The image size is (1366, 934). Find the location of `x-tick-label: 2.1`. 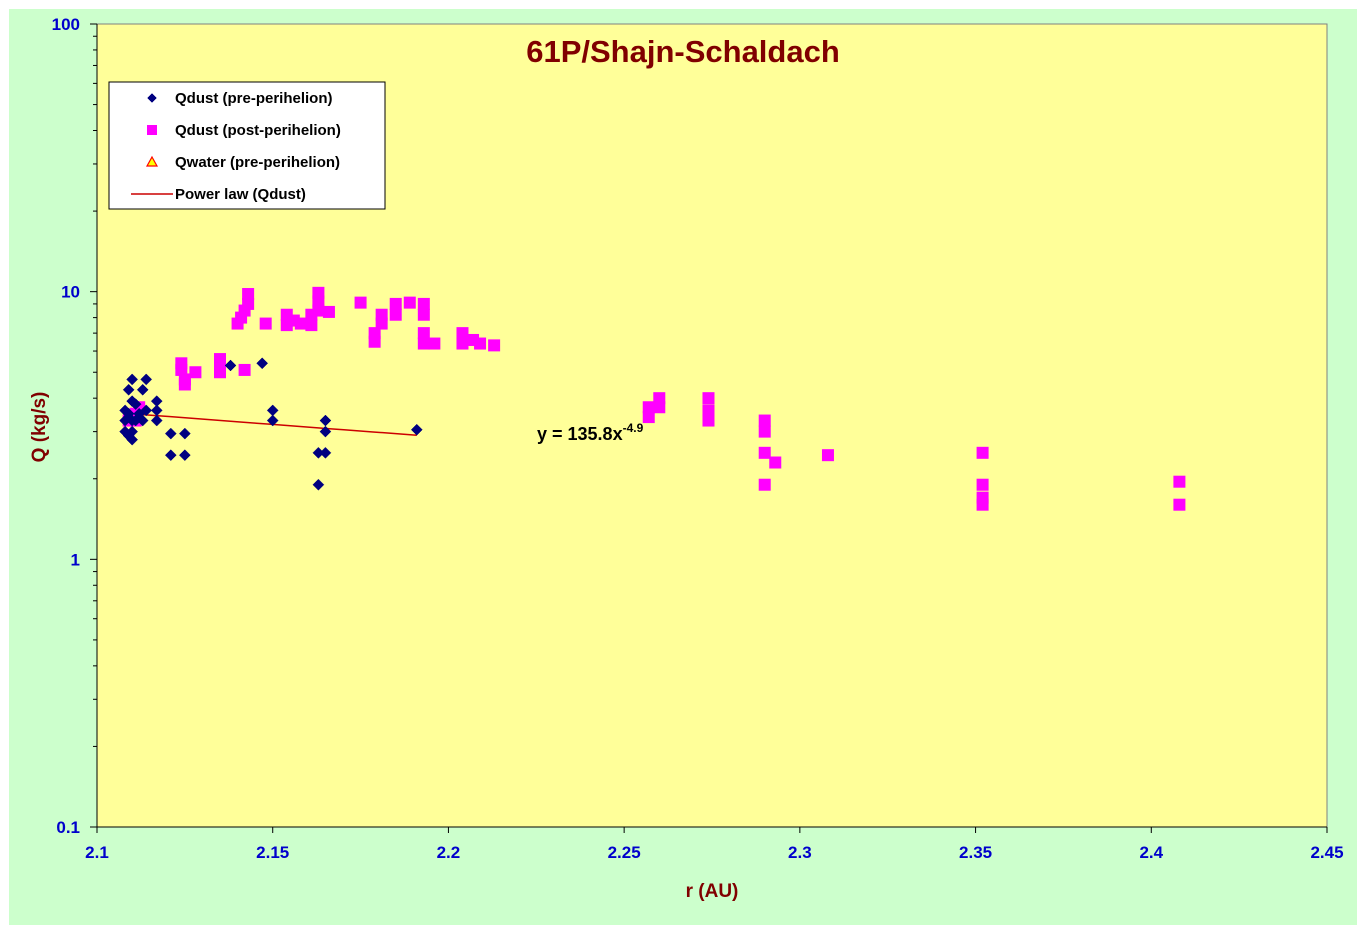

x-tick-label: 2.1 is located at coordinates (97, 852).